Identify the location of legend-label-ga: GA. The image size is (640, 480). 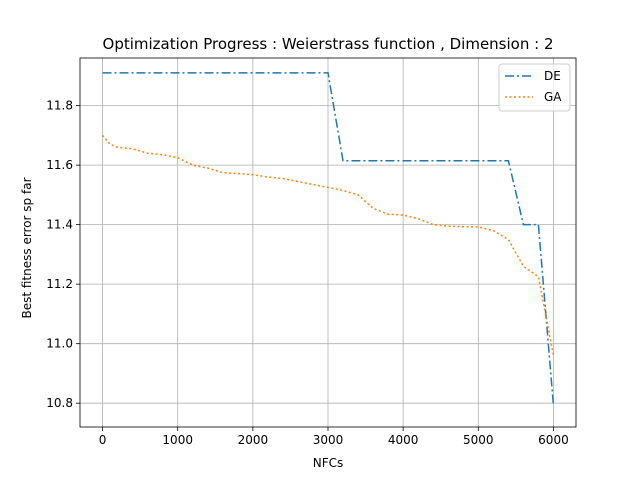
(553, 97).